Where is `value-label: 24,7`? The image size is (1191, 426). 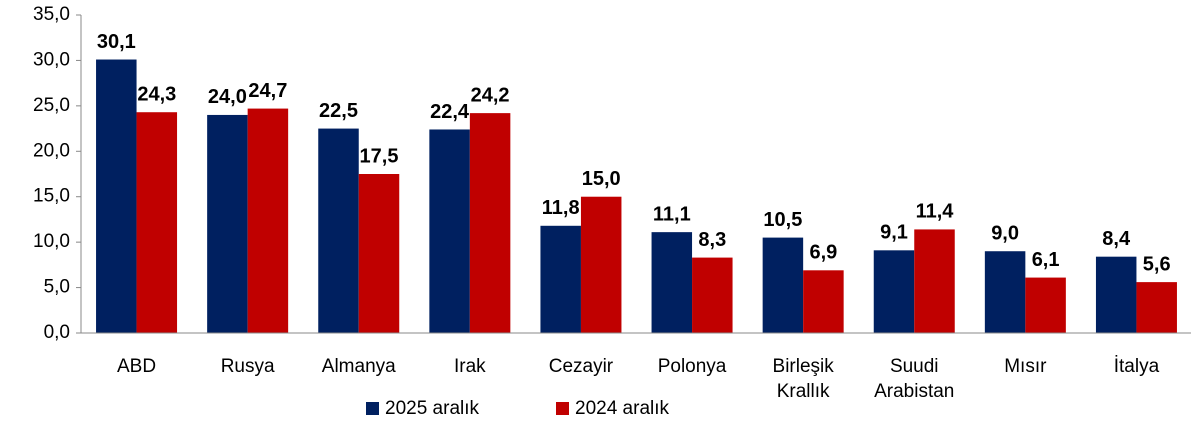
value-label: 24,7 is located at coordinates (267, 91).